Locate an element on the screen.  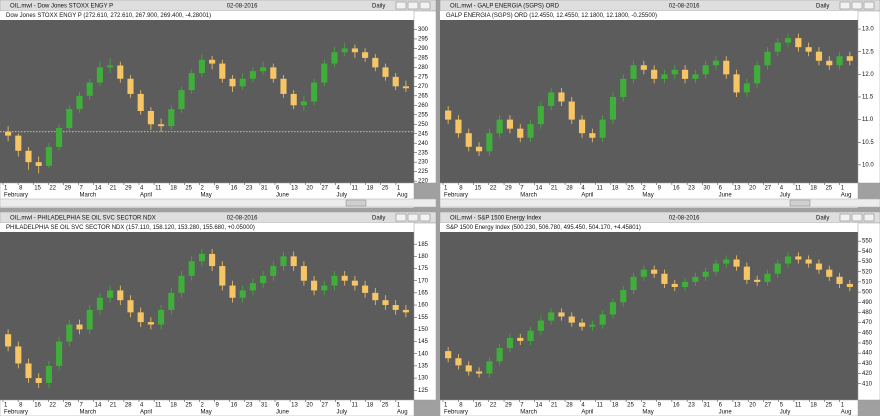
y-tick-label: 460 is located at coordinates (867, 333).